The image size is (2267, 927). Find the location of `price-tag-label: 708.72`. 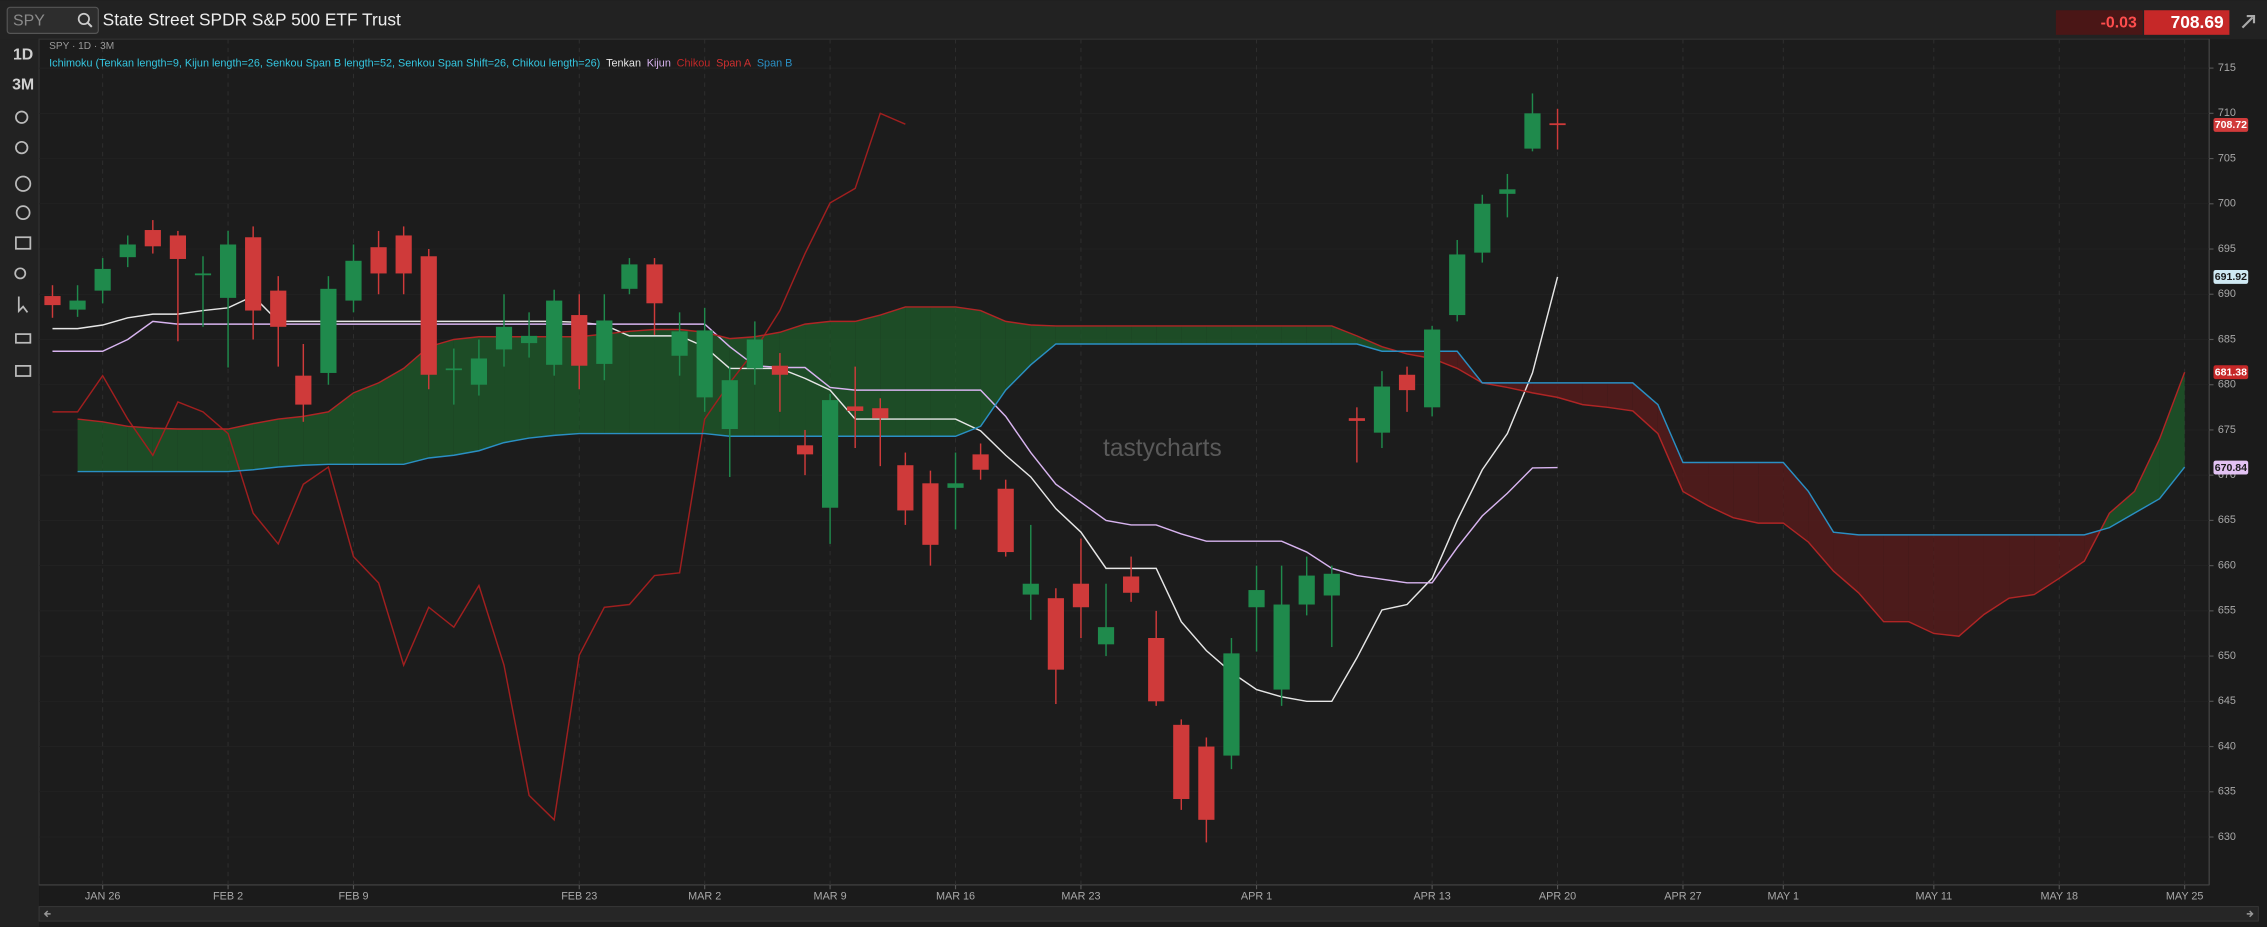

price-tag-label: 708.72 is located at coordinates (2231, 125).